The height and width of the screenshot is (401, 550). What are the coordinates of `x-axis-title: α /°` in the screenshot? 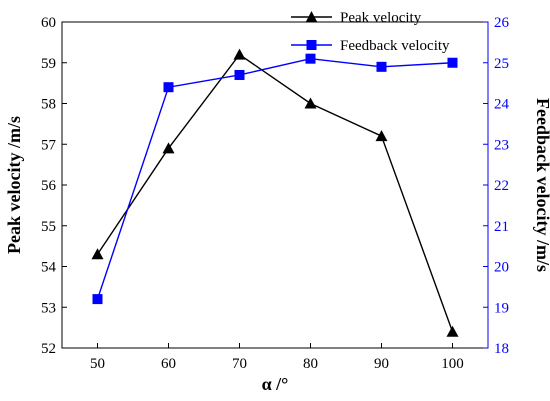 It's located at (275, 384).